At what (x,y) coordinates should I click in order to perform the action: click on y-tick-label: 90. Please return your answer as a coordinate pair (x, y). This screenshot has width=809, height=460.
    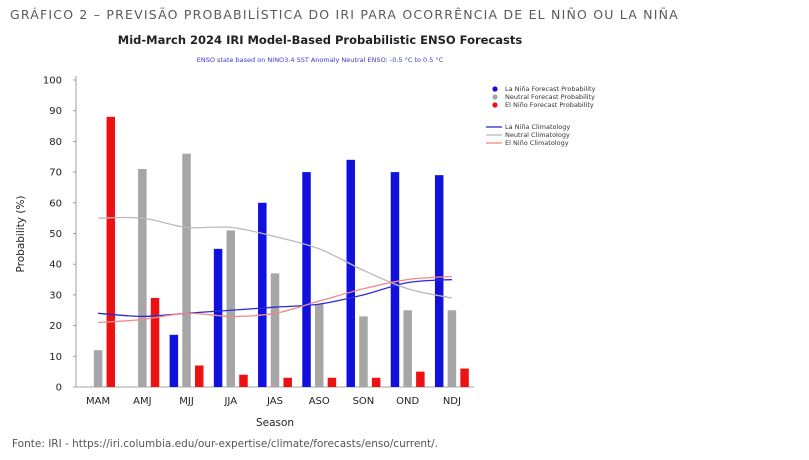
    Looking at the image, I should click on (55, 111).